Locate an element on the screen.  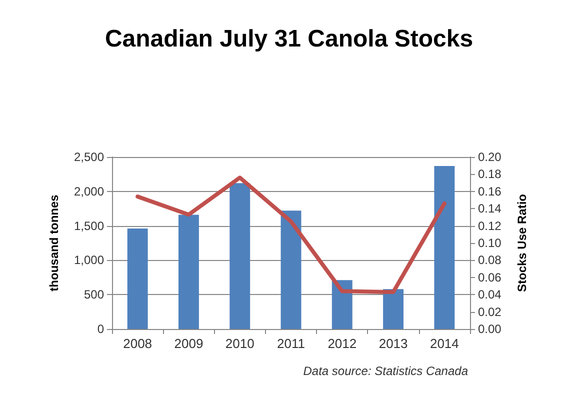
y2-tick-label: 0.10 is located at coordinates (490, 243).